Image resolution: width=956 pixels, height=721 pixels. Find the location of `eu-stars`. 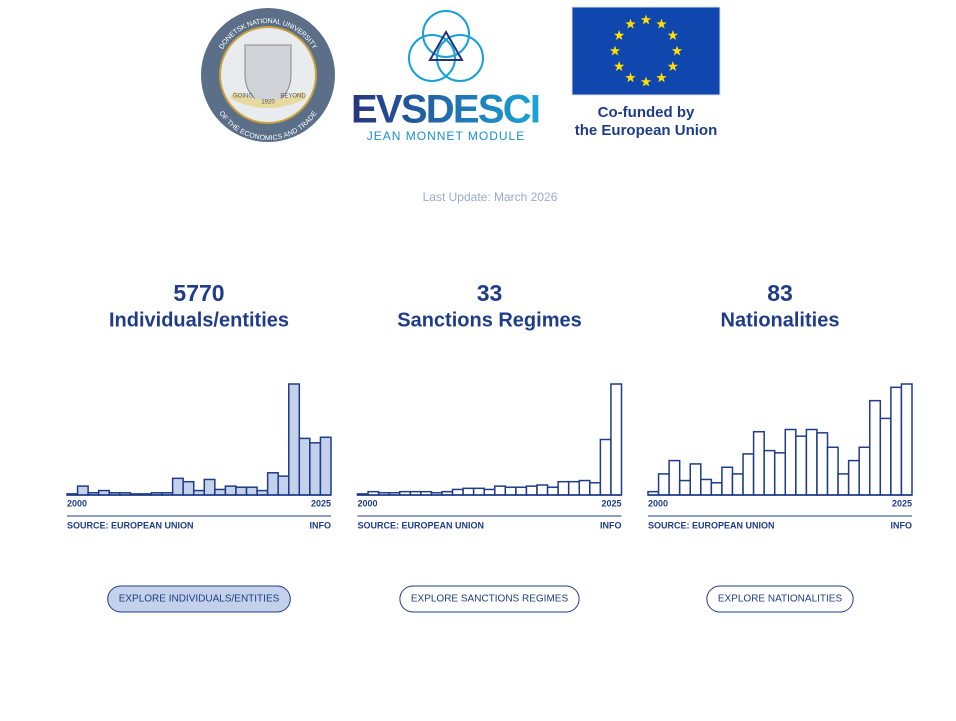

eu-stars is located at coordinates (646, 50).